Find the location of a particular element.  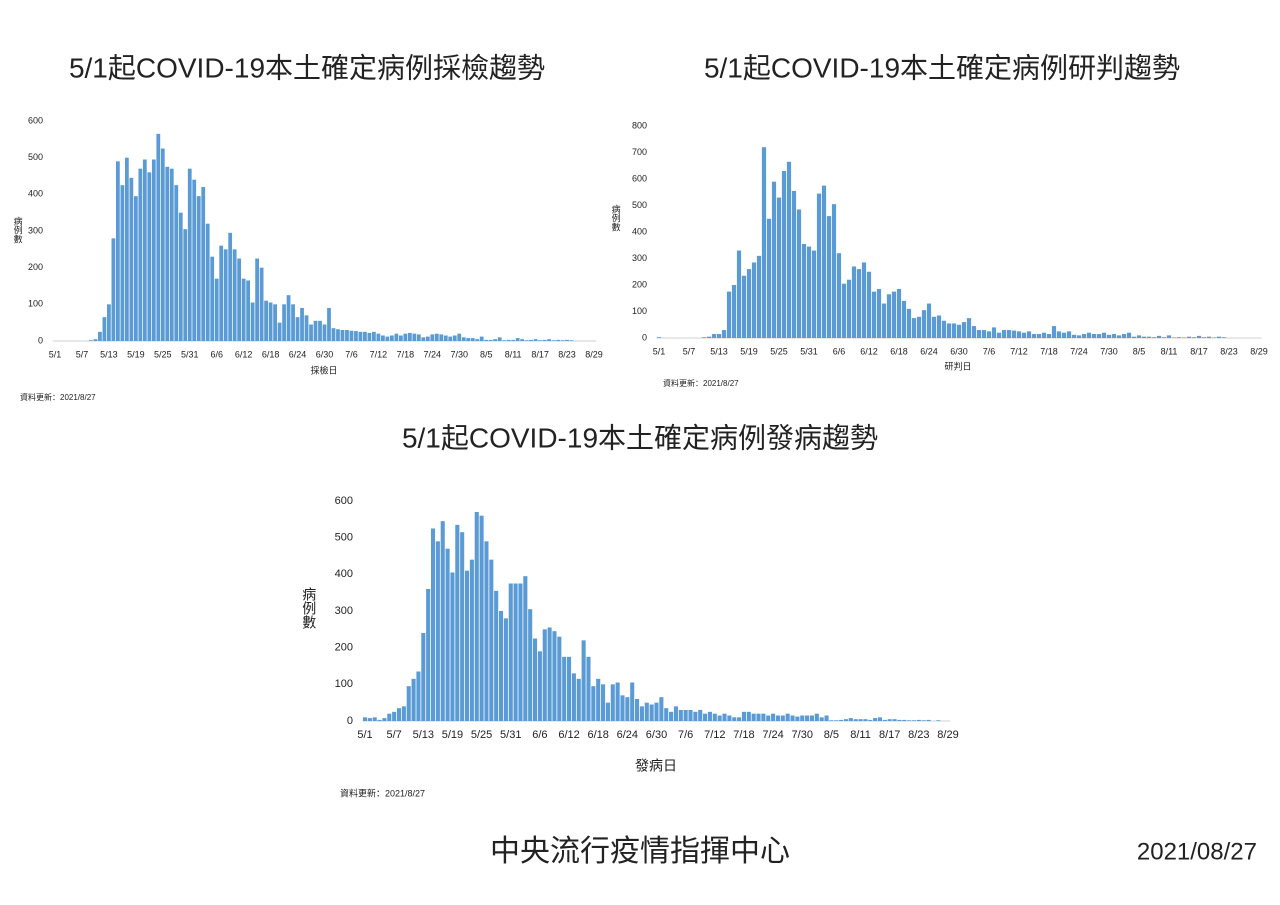

y-tick-label: 300 is located at coordinates (639, 258).